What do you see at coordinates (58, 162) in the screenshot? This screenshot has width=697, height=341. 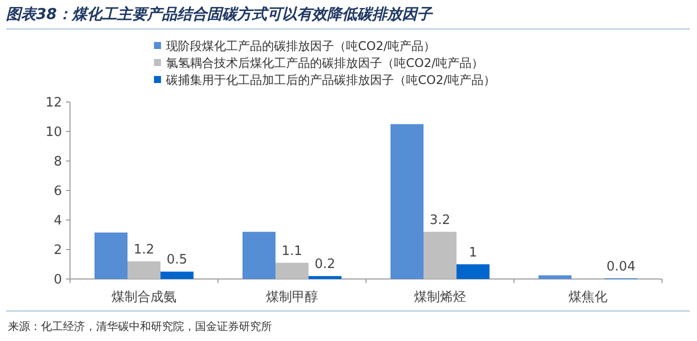 I see `y-tick-label: 8` at bounding box center [58, 162].